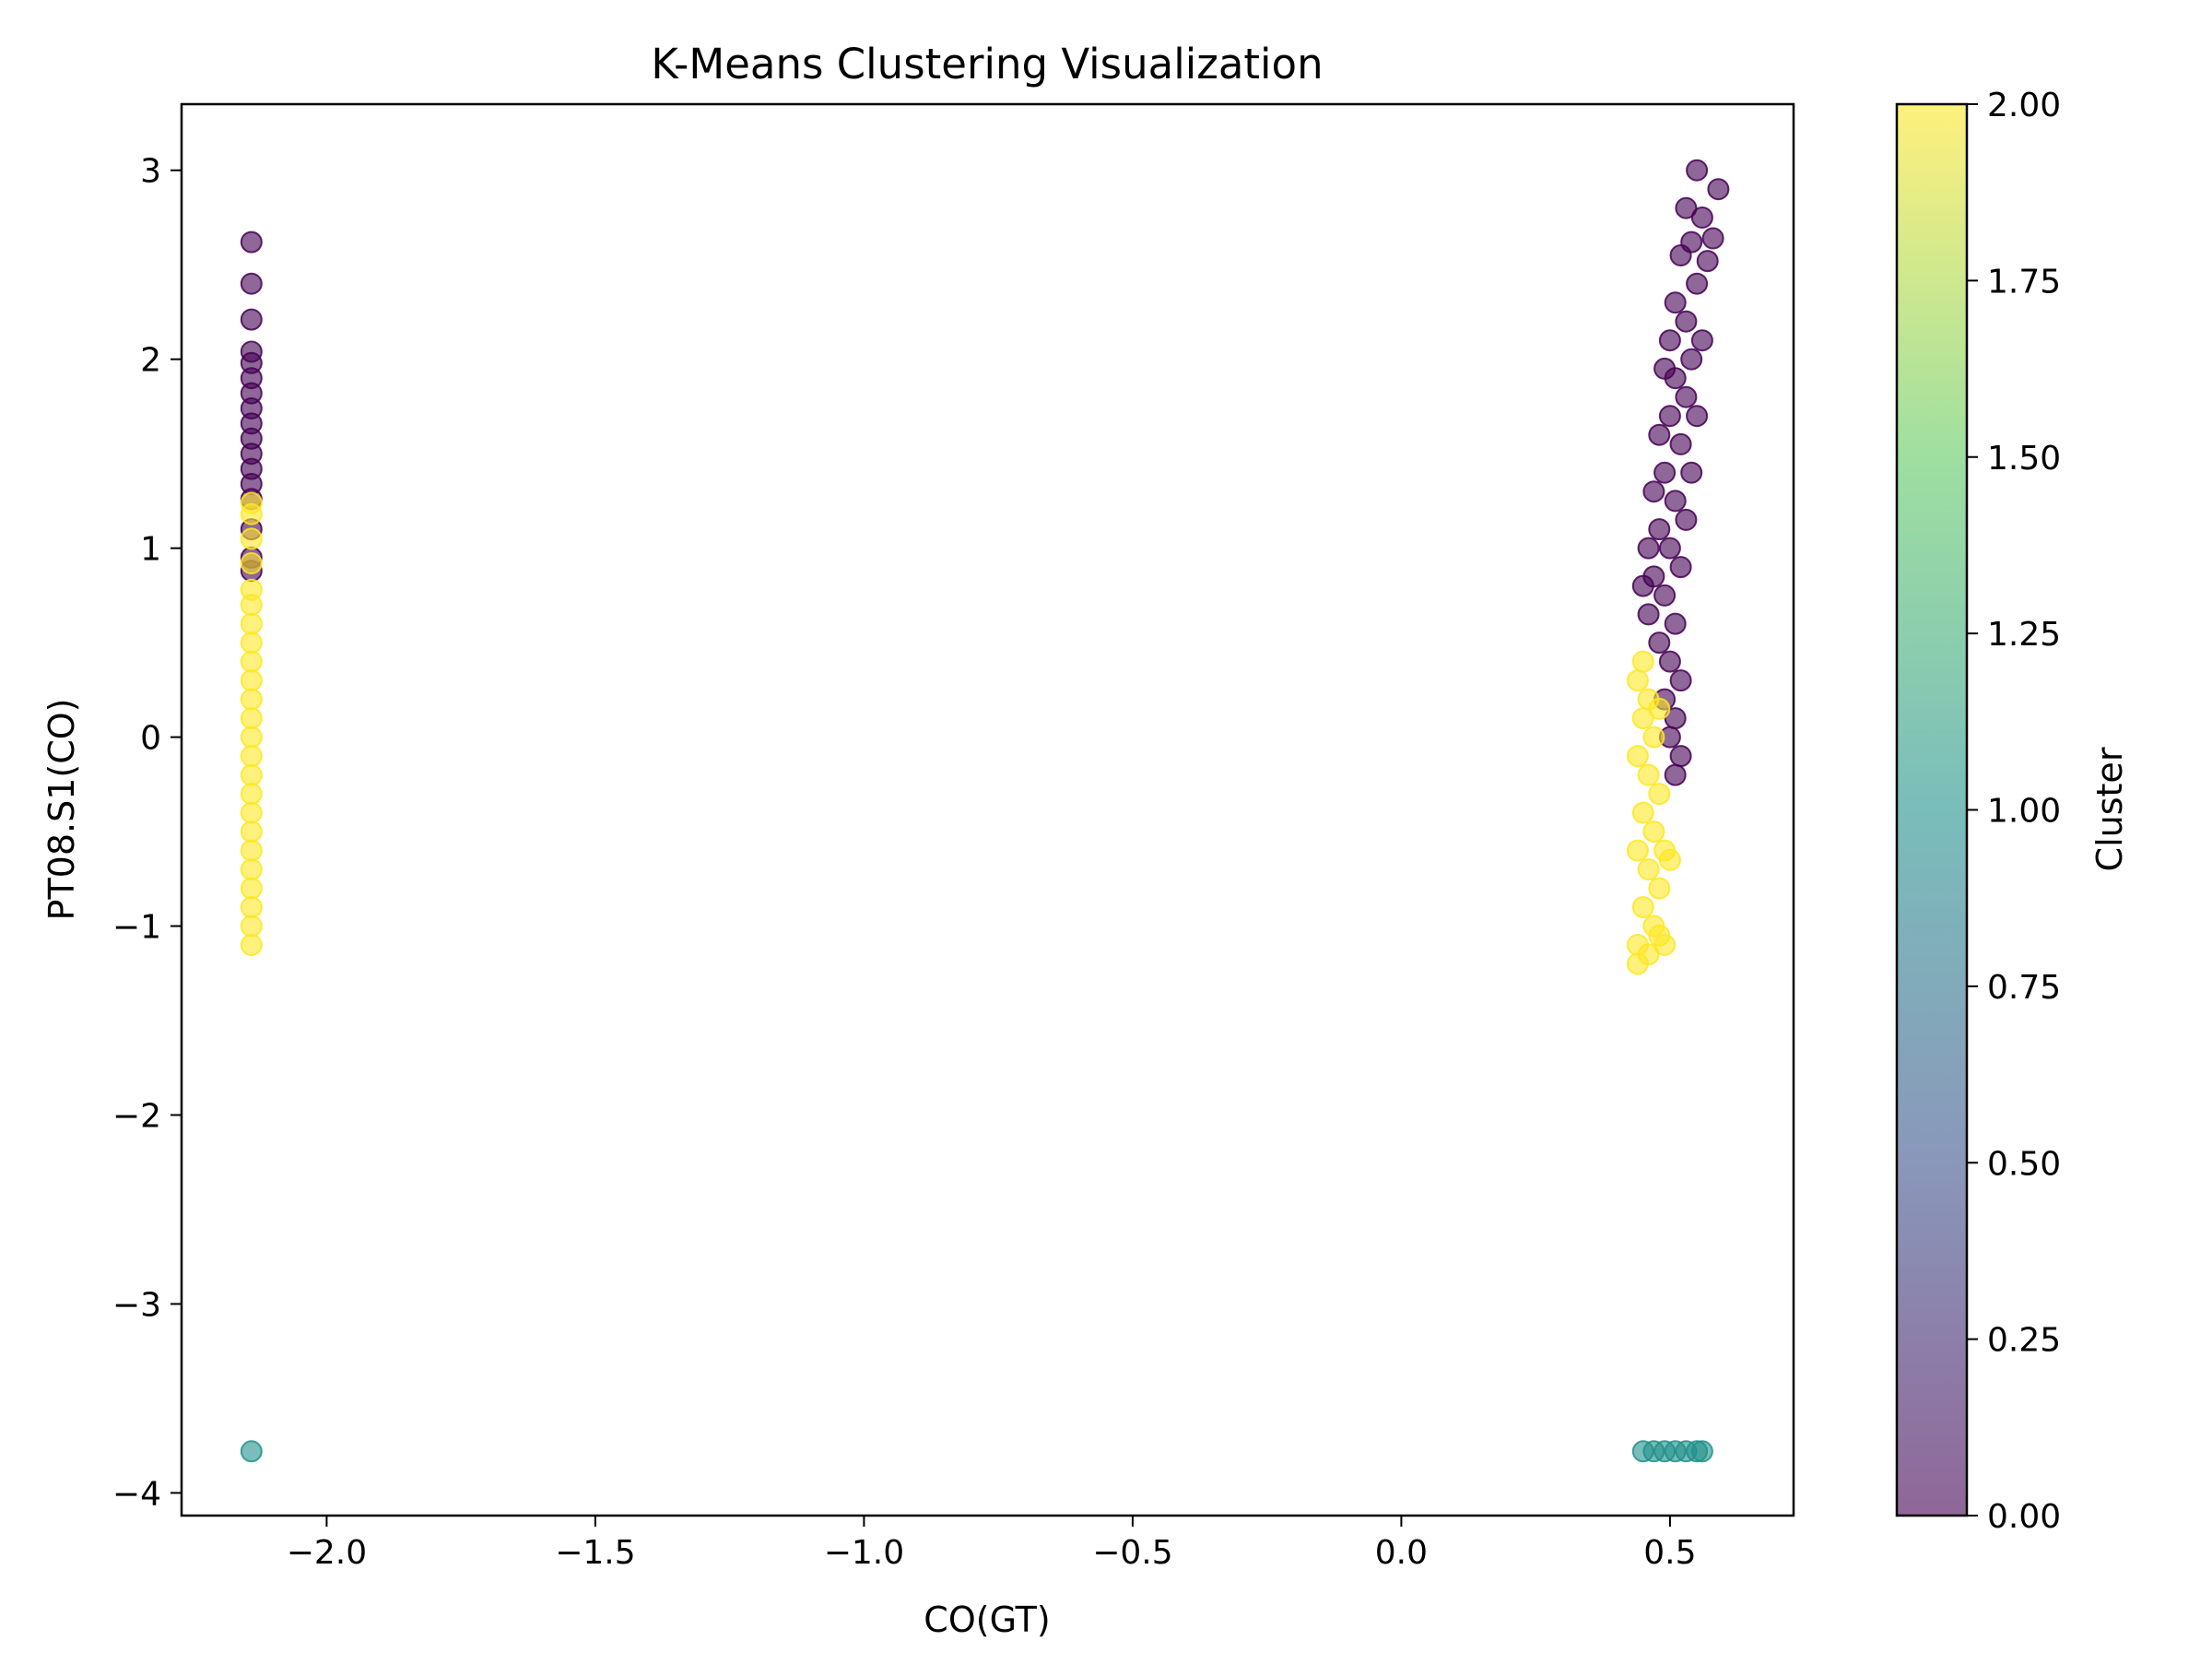 This screenshot has width=2212, height=1664. I want to click on colorbar-ticks: 0.00 0.25 0.50 0.75 1.00 1.25 1.50 1.75 2.00, so click(2014, 811).